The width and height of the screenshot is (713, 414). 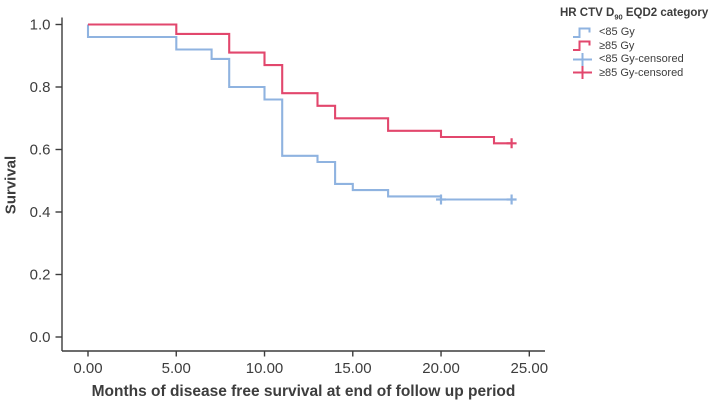 I want to click on y-tick-label: 0.0, so click(x=40, y=337).